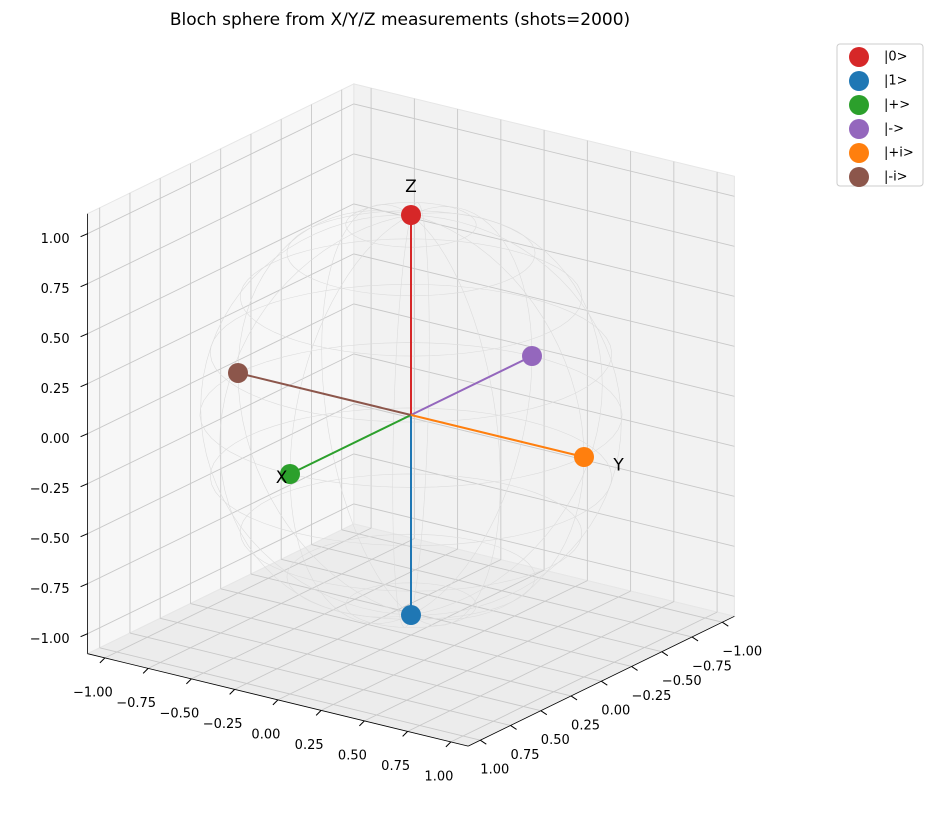  I want to click on legend-label: |+i>, so click(899, 153).